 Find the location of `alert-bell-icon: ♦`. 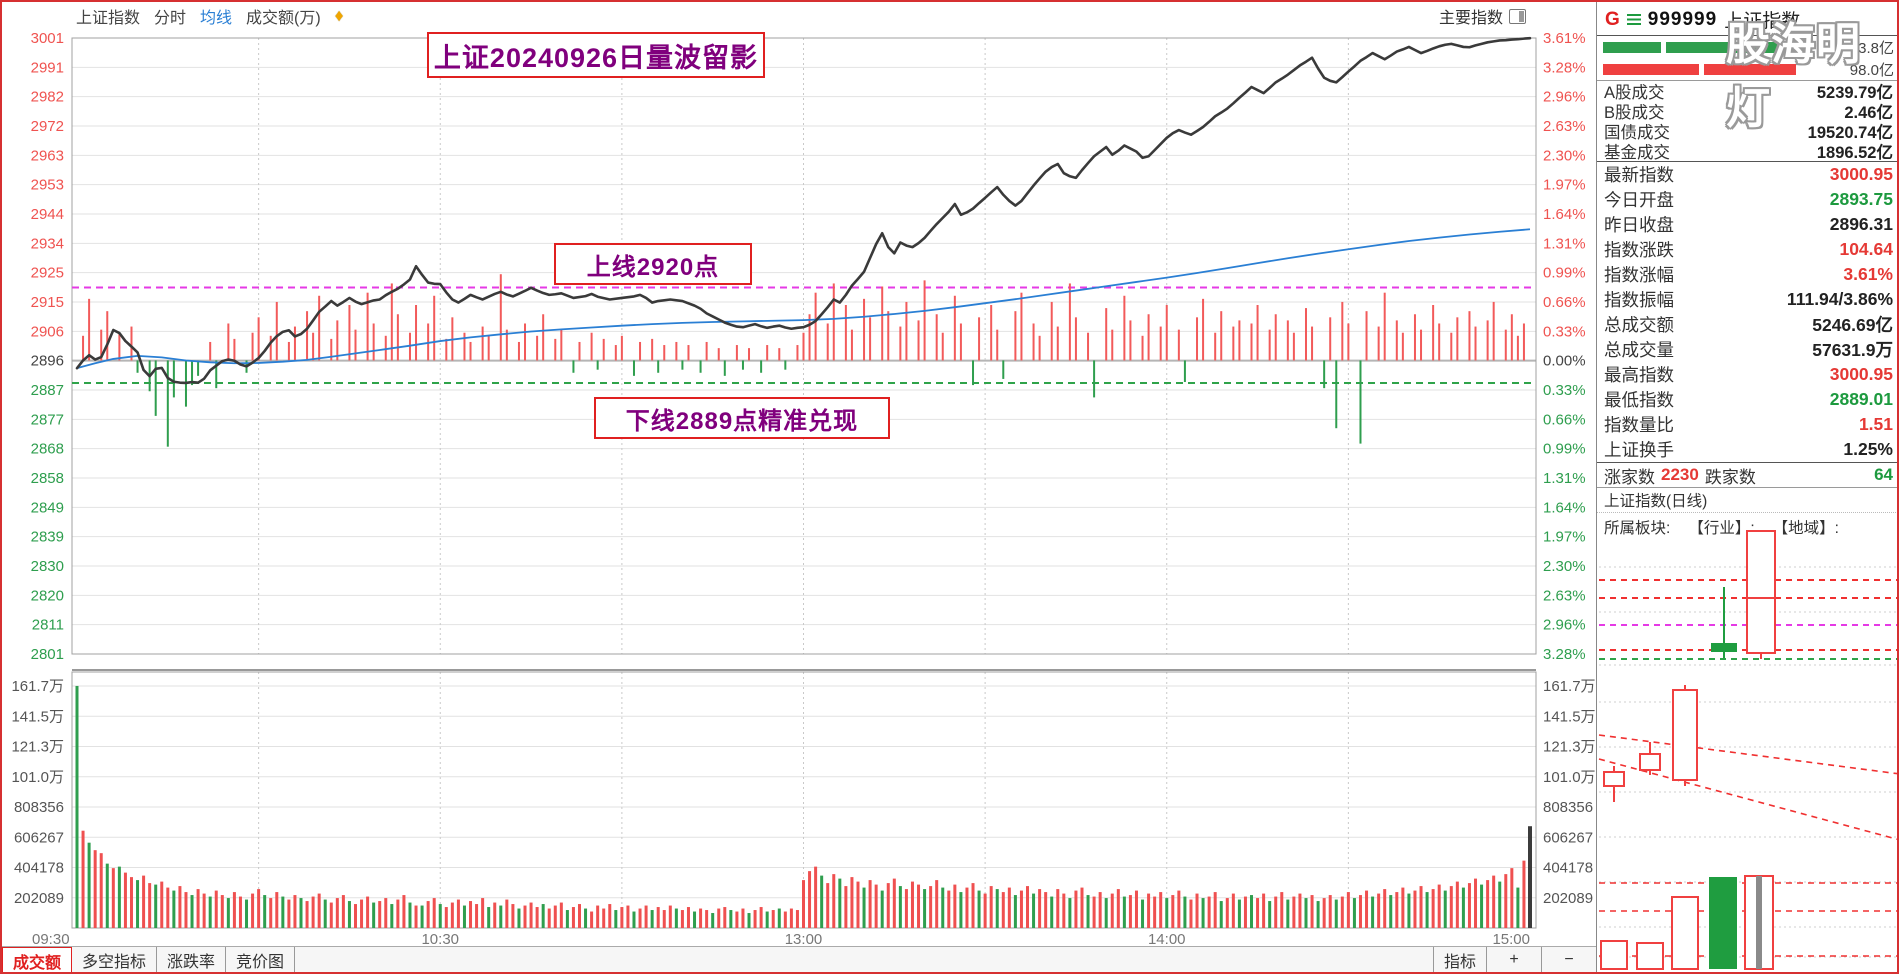

alert-bell-icon: ♦ is located at coordinates (339, 15).